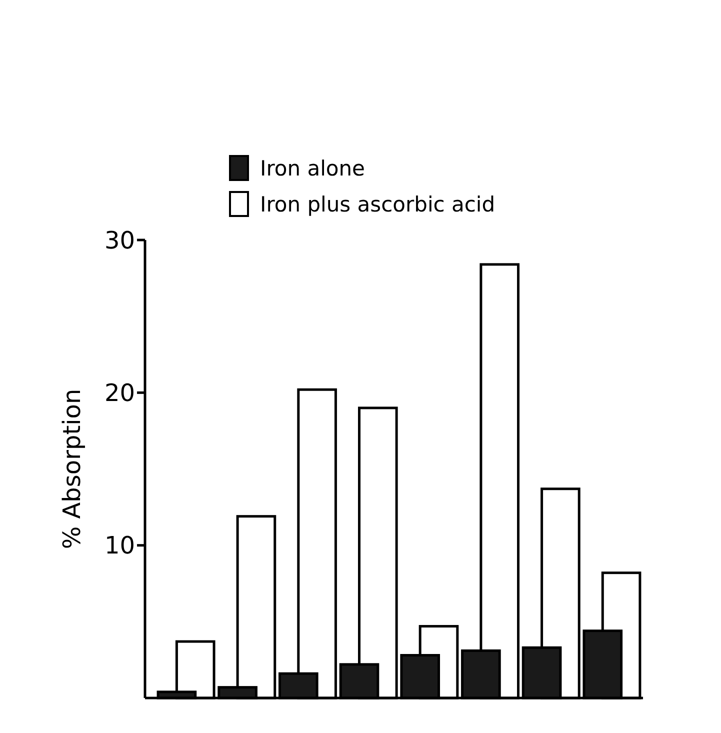 This screenshot has width=721, height=733. What do you see at coordinates (312, 168) in the screenshot?
I see `legend-label: Iron alone` at bounding box center [312, 168].